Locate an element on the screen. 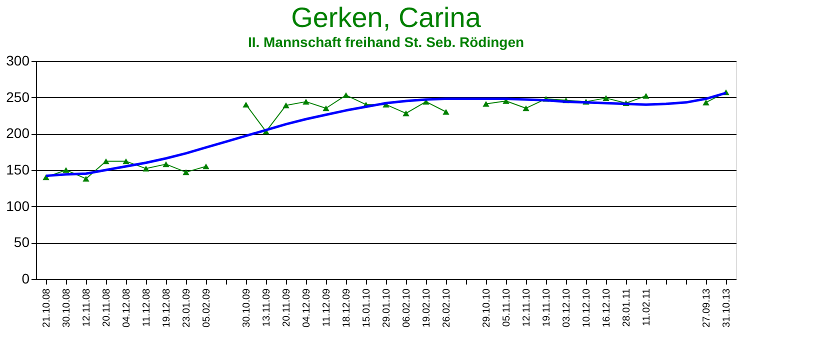 The image size is (819, 350). y-tick-label: 0 is located at coordinates (26, 278).